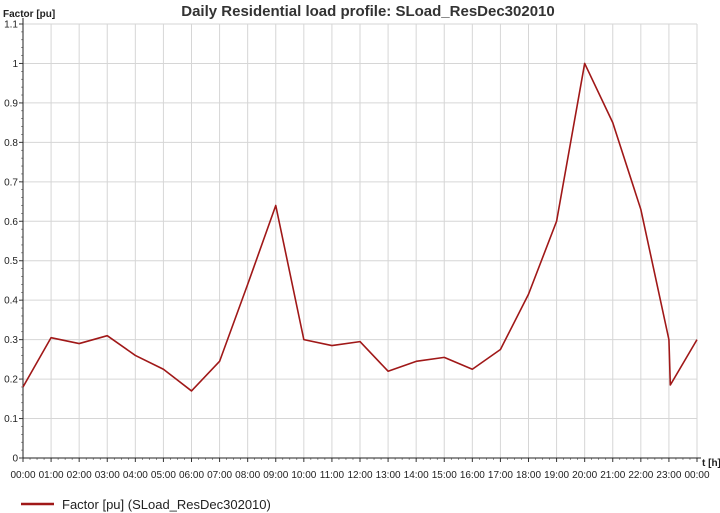 The height and width of the screenshot is (513, 720). What do you see at coordinates (472, 475) in the screenshot?
I see `x-tick-label: 16:00` at bounding box center [472, 475].